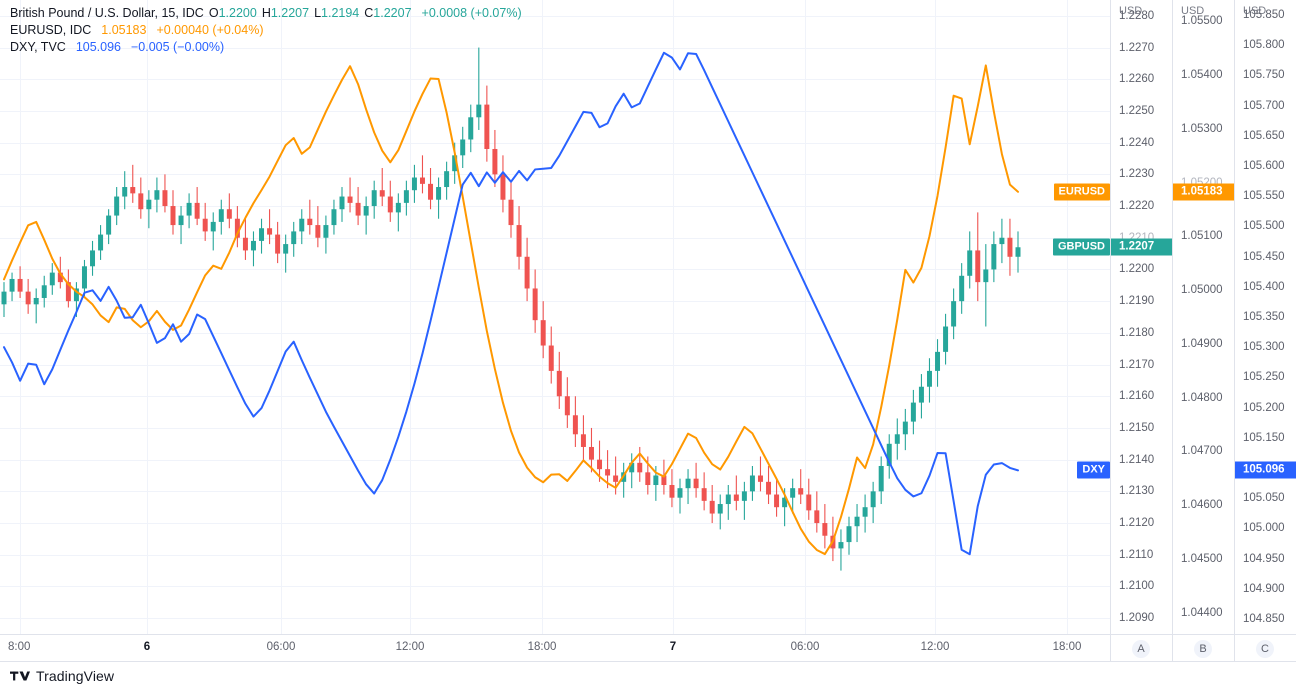  Describe the element at coordinates (1202, 397) in the screenshot. I see `price-tick-b: 1.04800` at that location.